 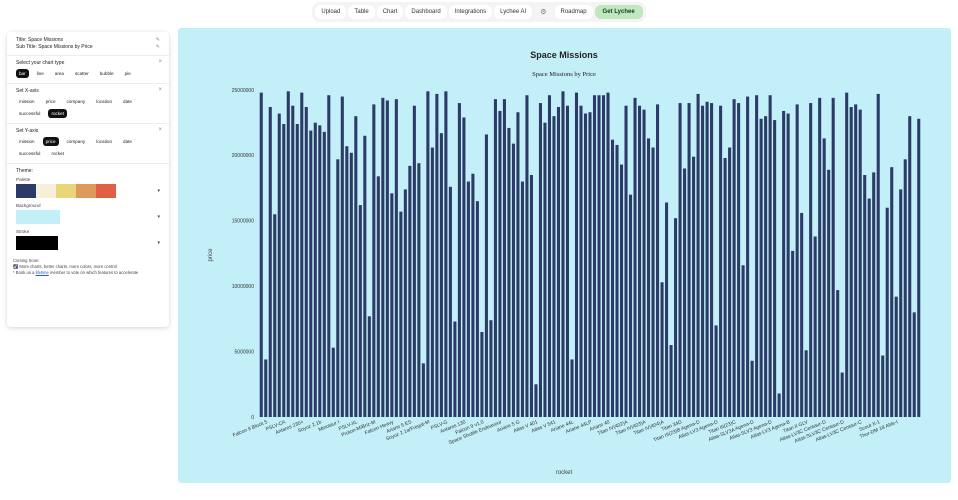 What do you see at coordinates (42, 272) in the screenshot?
I see `lifetime-link: lifetime` at bounding box center [42, 272].